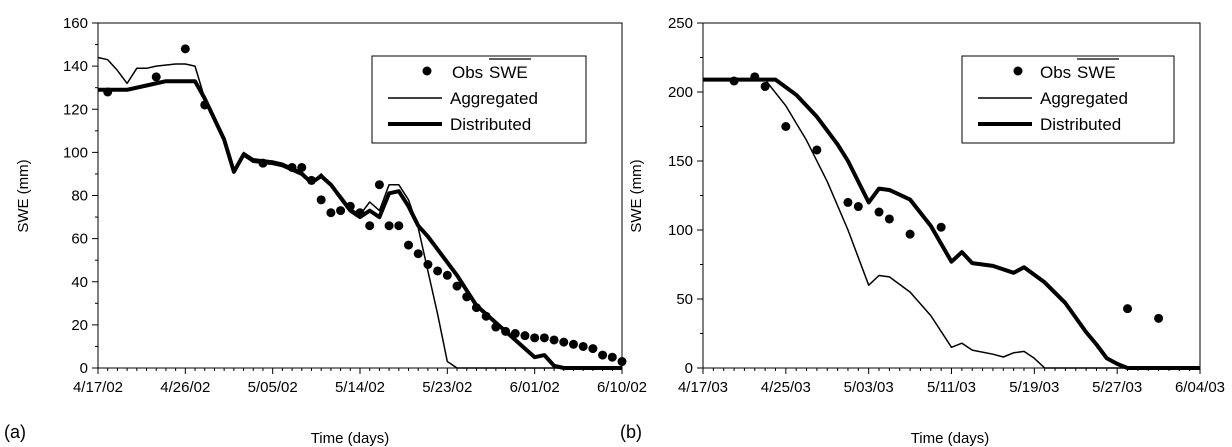 This screenshot has width=1232, height=447. Describe the element at coordinates (951, 387) in the screenshot. I see `x-tick-label-b: 5/11/03` at that location.